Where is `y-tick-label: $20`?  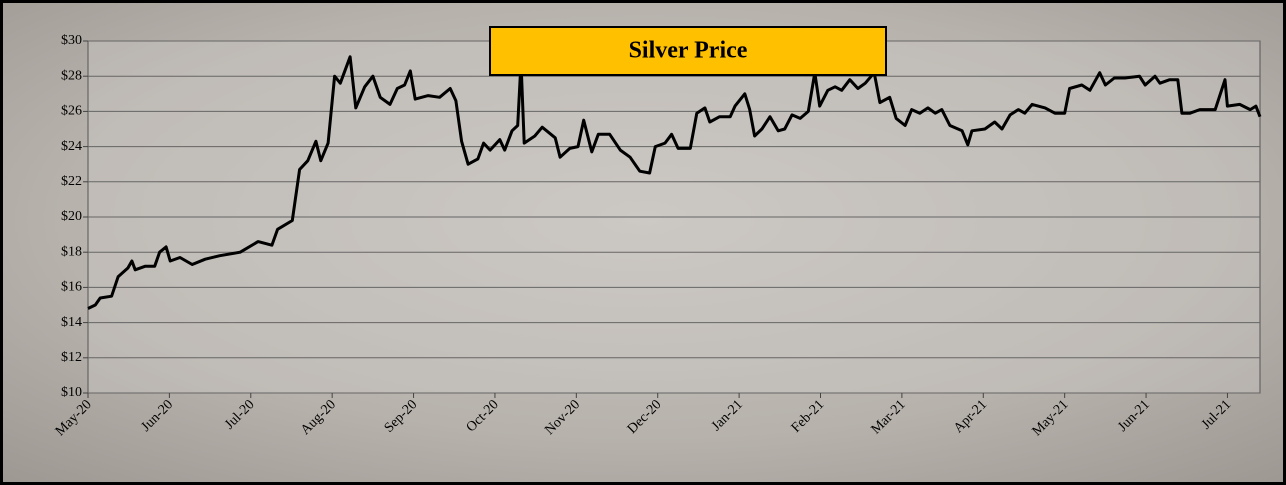 y-tick-label: $20 is located at coordinates (71, 216).